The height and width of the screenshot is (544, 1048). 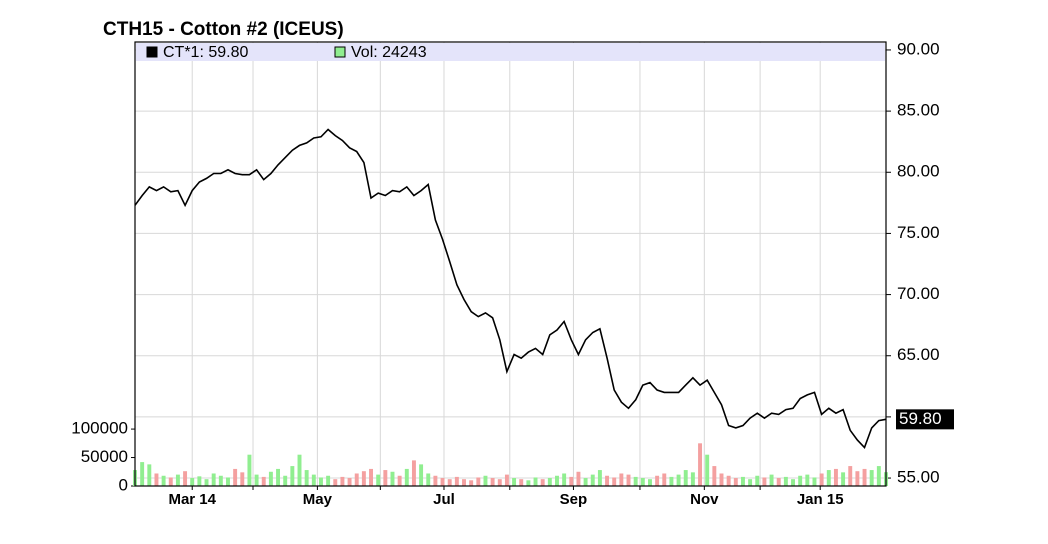 What do you see at coordinates (918, 171) in the screenshot?
I see `y-tick-label: 80.00` at bounding box center [918, 171].